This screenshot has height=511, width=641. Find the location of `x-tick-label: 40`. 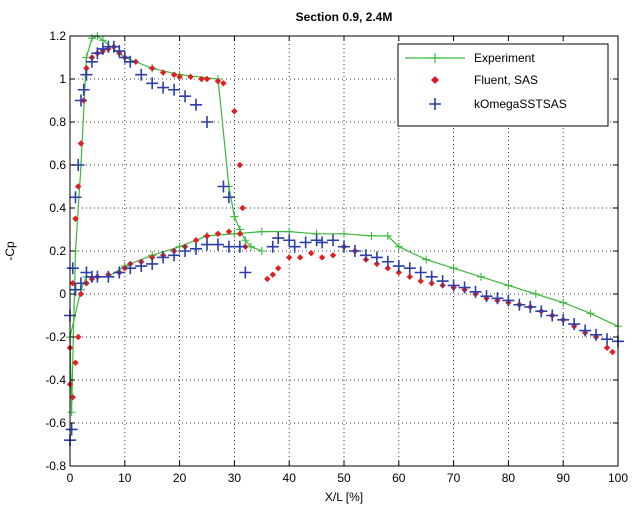

x-tick-label: 40 is located at coordinates (290, 478).